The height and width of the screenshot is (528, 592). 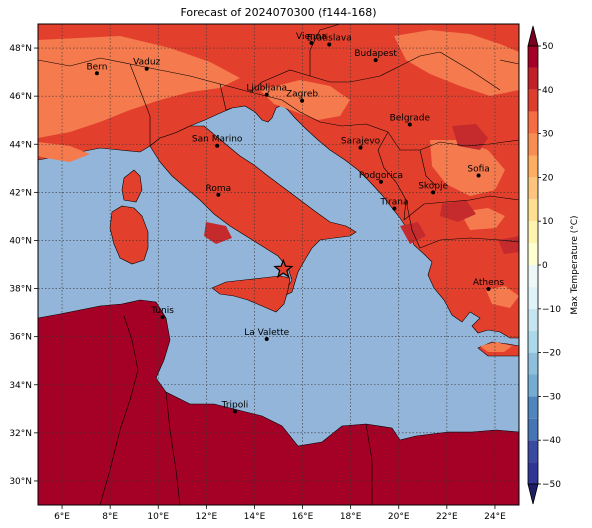 What do you see at coordinates (548, 47) in the screenshot?
I see `colorbar-tick-label: 50` at bounding box center [548, 47].